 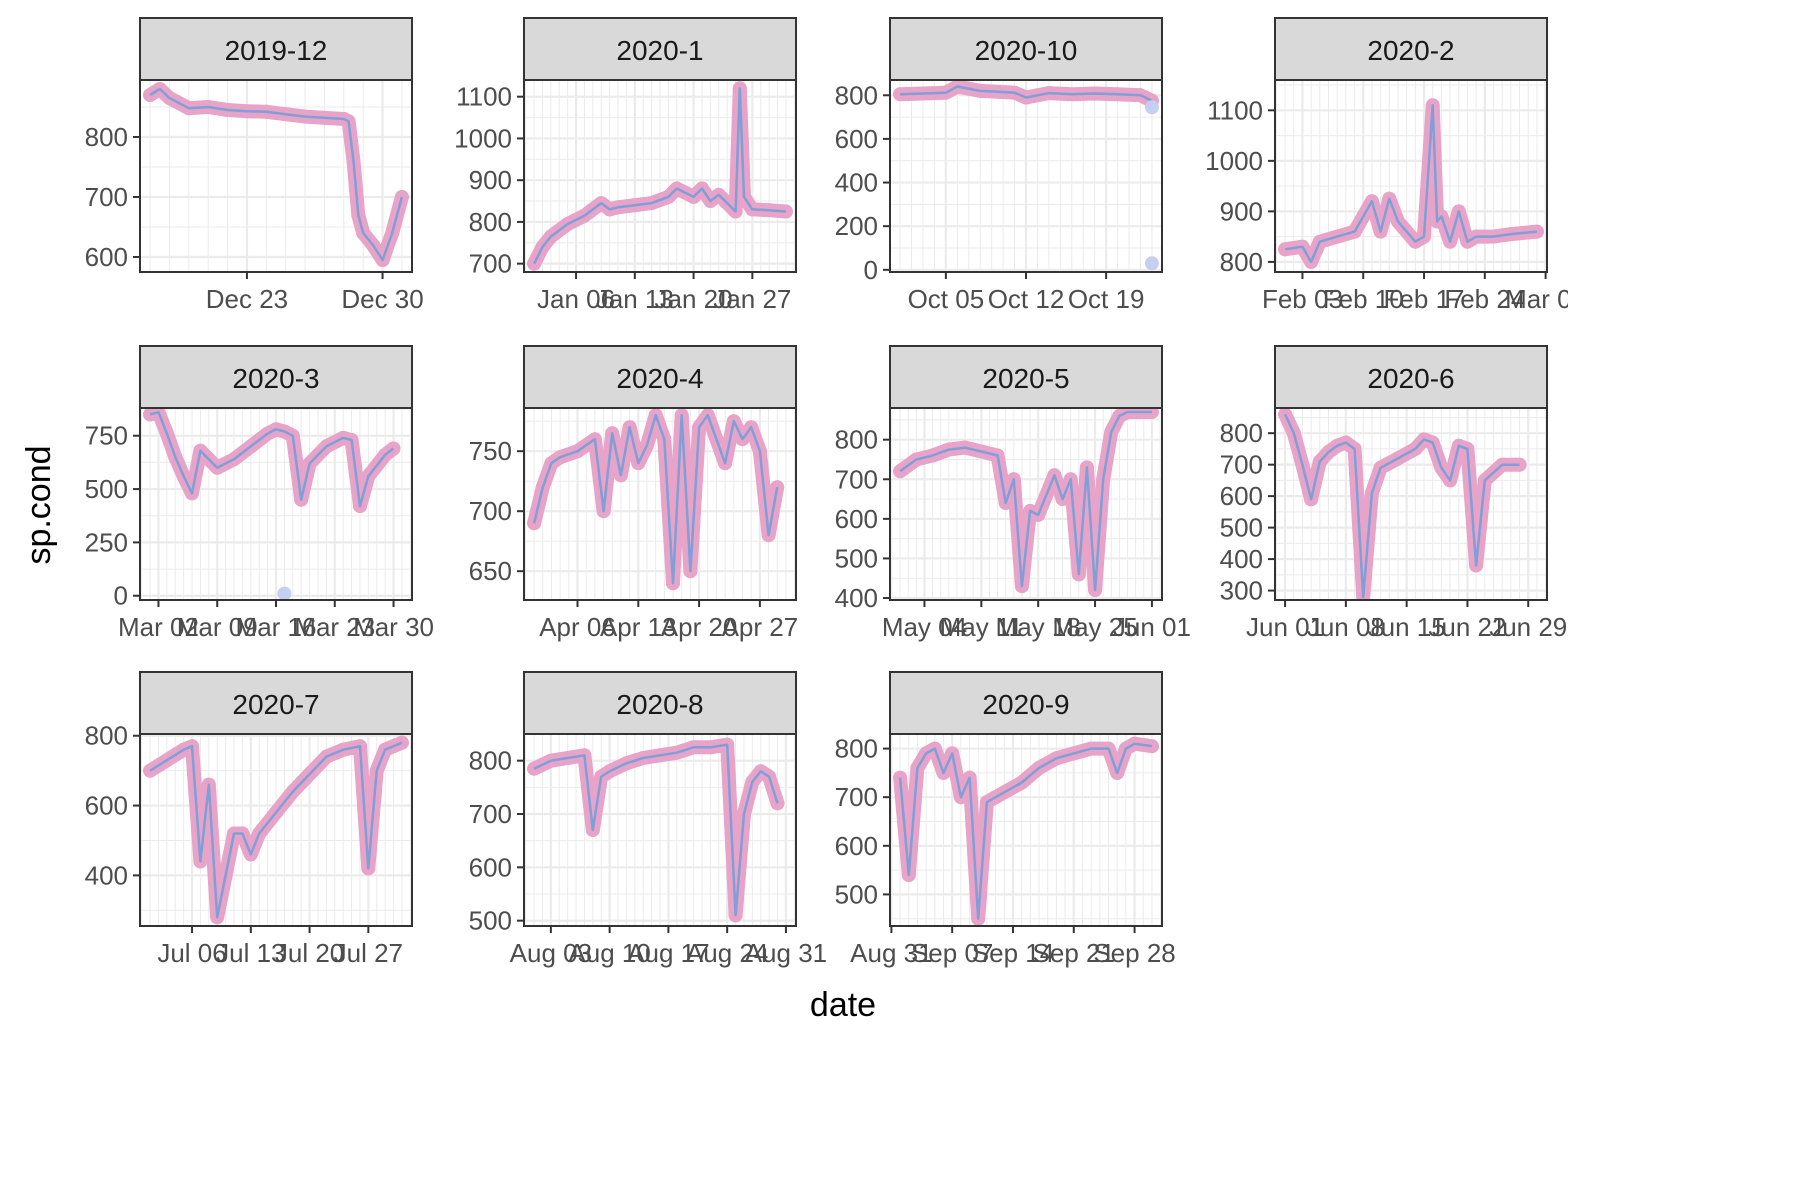 I want to click on facet-strip-label: 2020-3, so click(x=275, y=378).